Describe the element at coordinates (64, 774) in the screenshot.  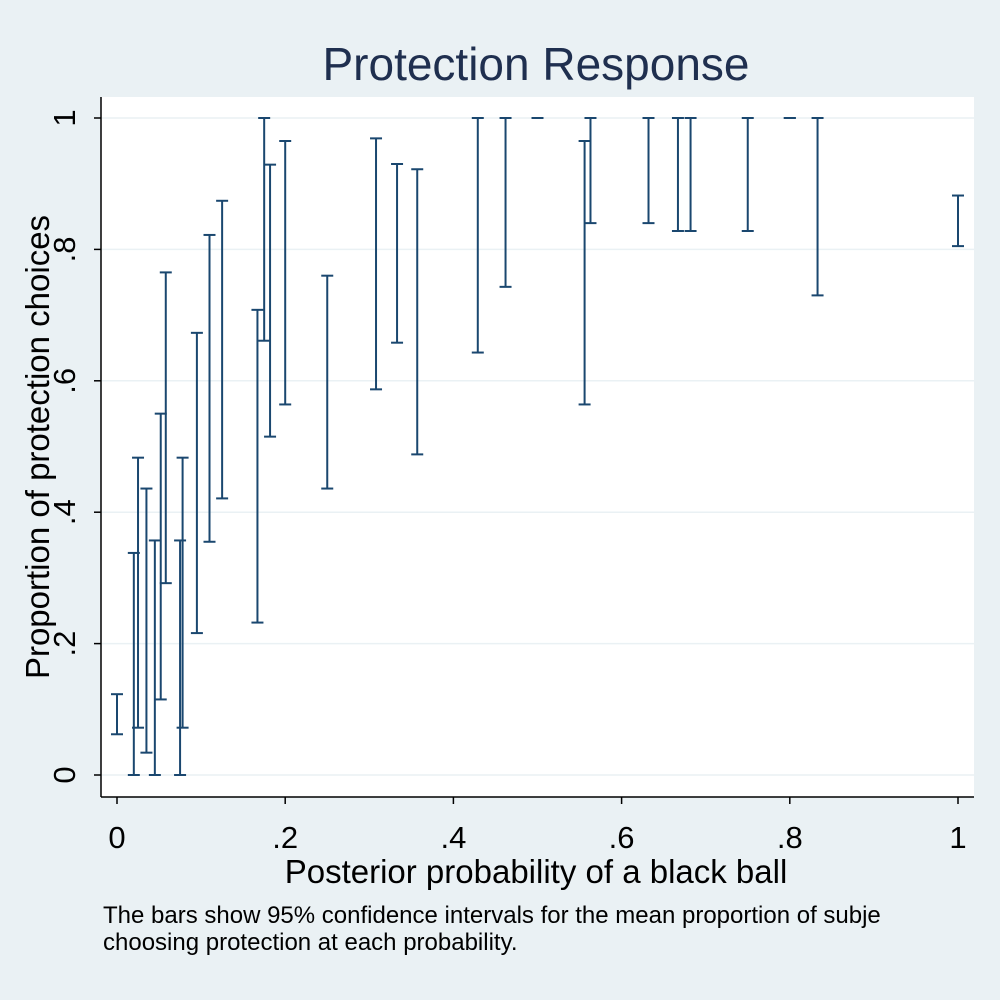
I see `y-tick-label-0: 0` at that location.